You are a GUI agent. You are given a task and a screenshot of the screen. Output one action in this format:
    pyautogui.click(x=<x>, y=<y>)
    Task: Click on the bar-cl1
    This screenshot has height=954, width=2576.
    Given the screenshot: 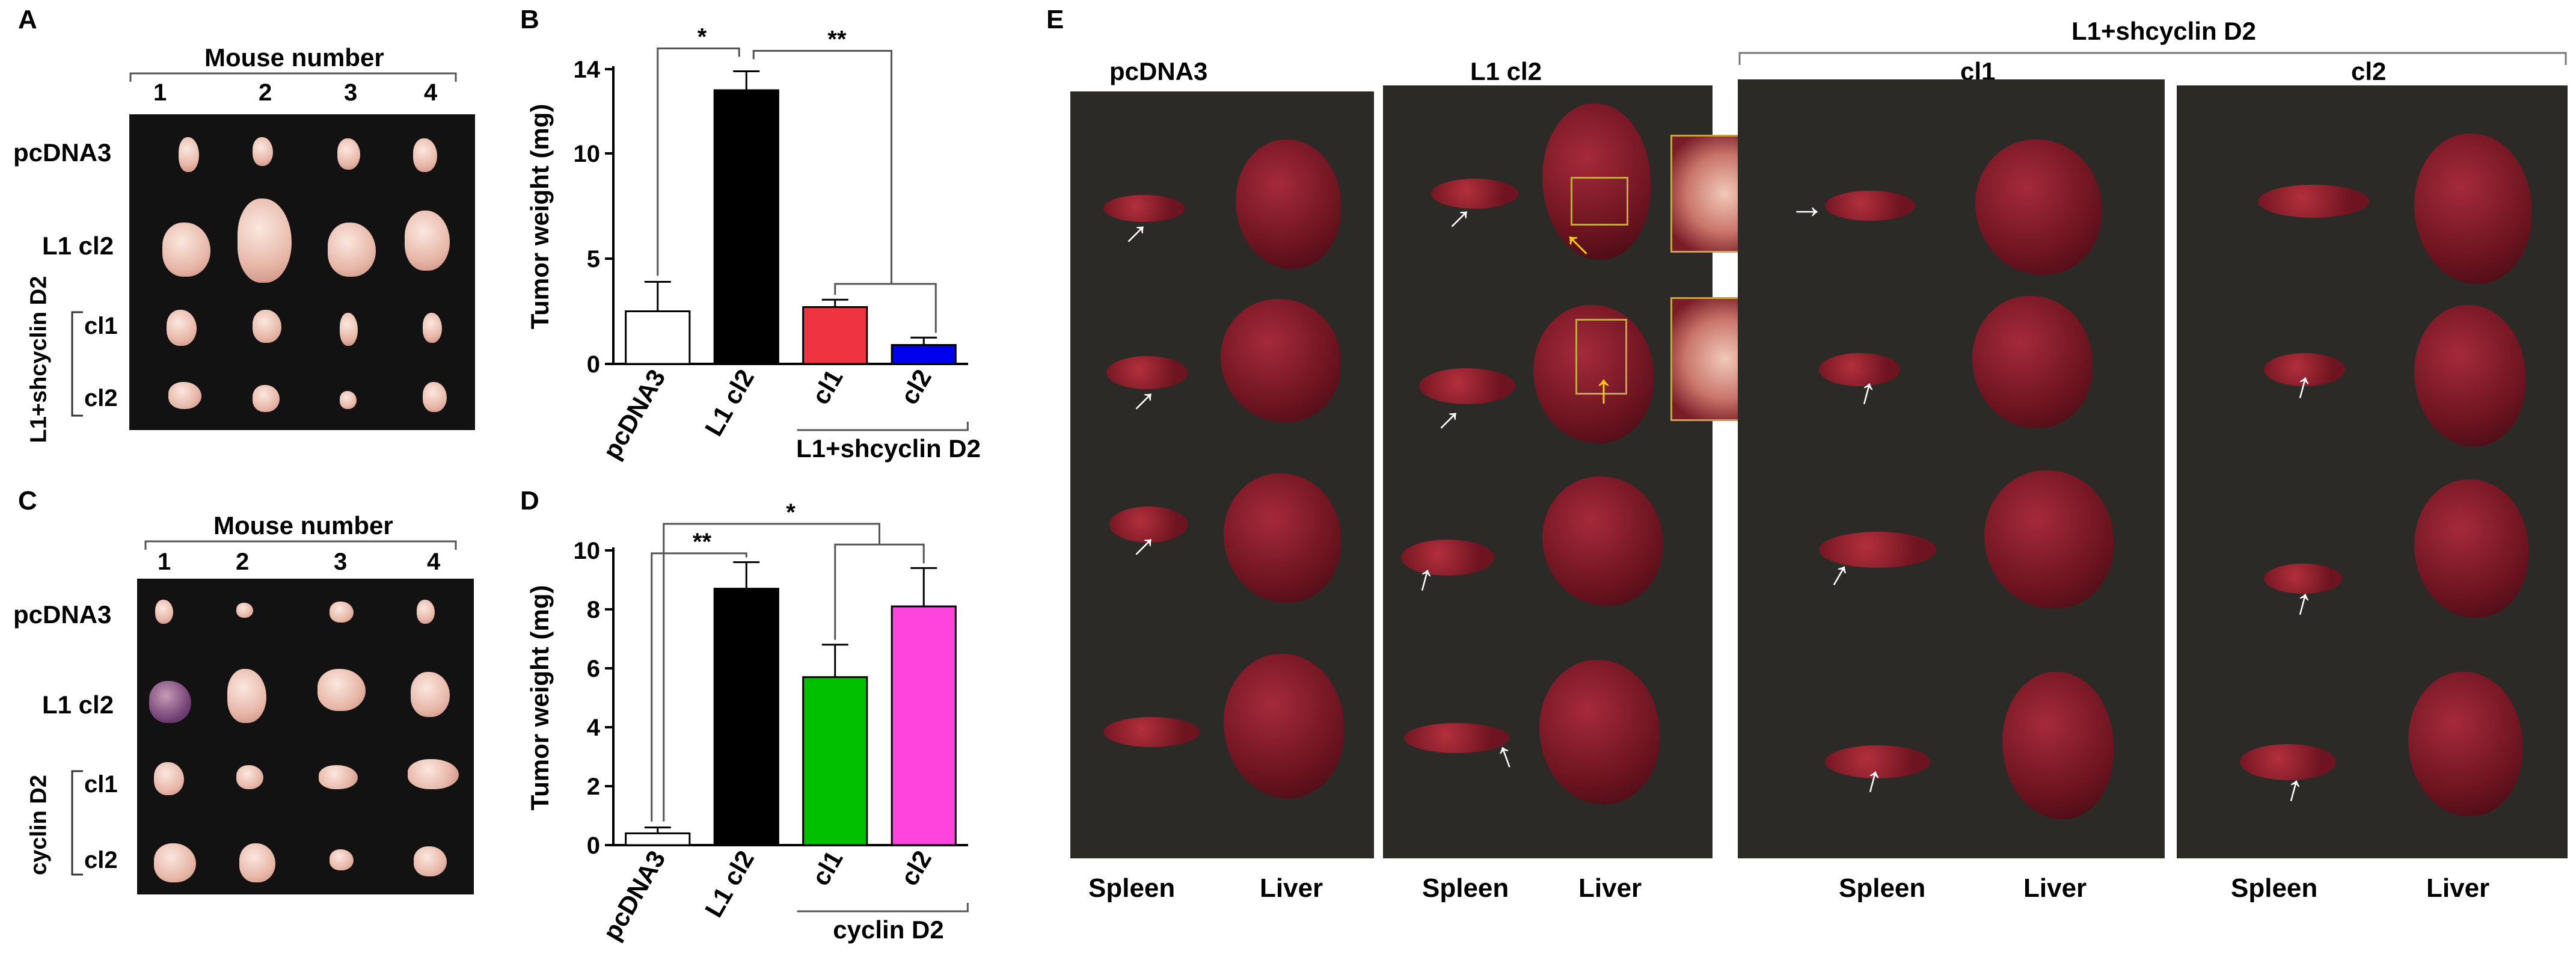 What is the action you would take?
    pyautogui.click(x=835, y=335)
    